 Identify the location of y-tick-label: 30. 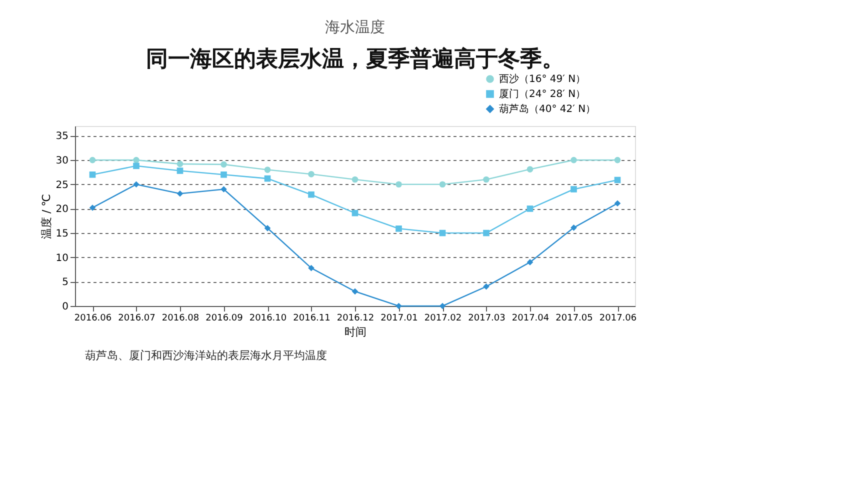
(62, 161).